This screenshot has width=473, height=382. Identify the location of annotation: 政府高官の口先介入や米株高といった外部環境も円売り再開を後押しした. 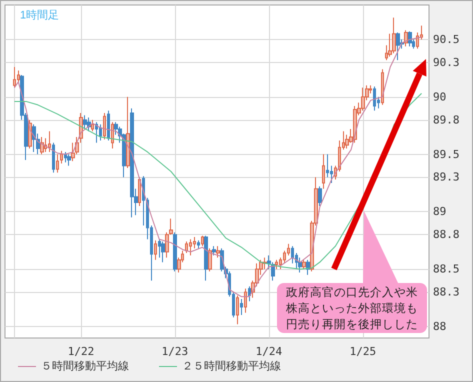
(352, 308).